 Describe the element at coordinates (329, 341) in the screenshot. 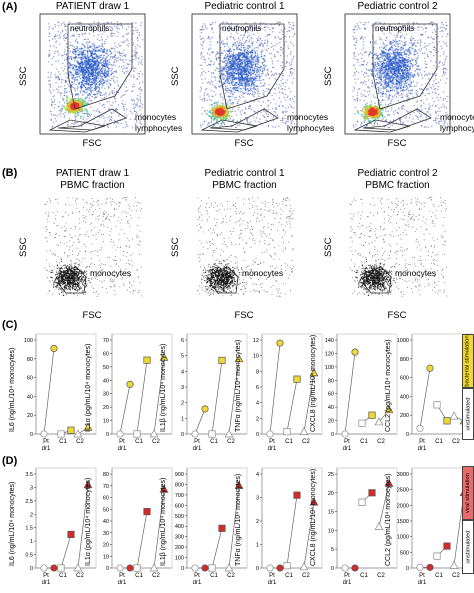

I see `y-tick-label: 140` at that location.